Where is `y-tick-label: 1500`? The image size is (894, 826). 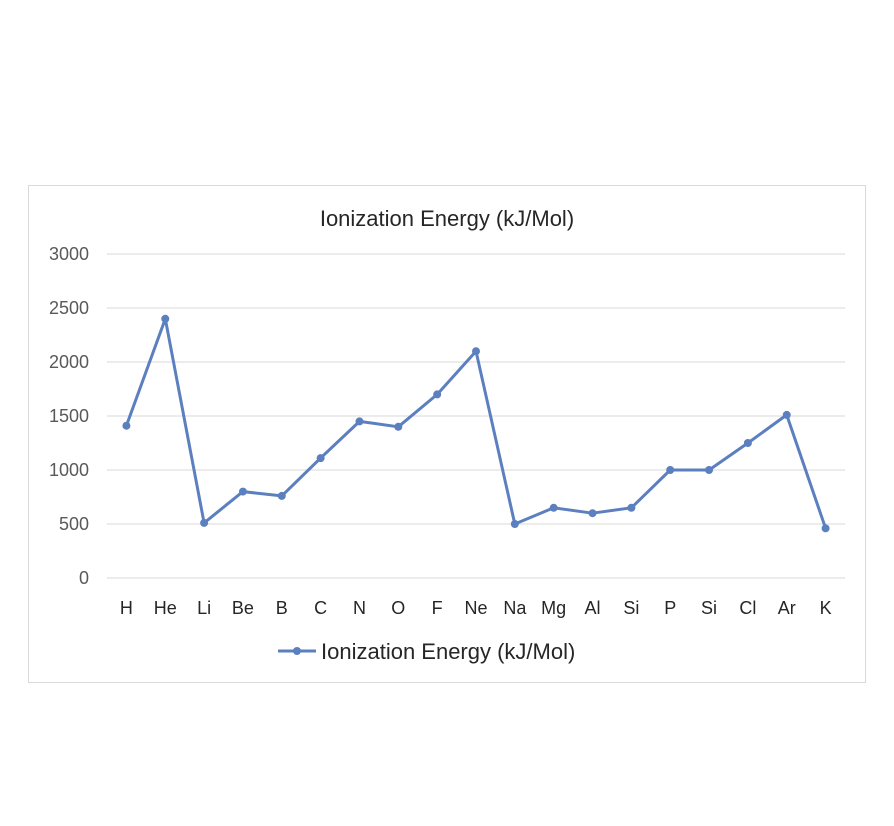
y-tick-label: 1500 is located at coordinates (69, 416).